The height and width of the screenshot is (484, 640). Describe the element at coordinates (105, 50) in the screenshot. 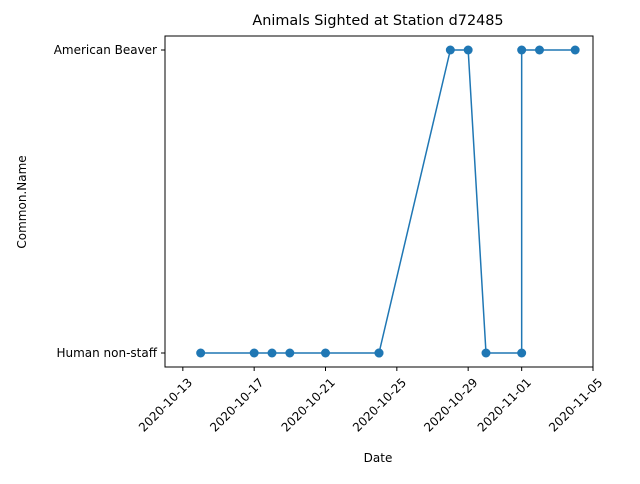

I see `y-tick-label: American Beaver` at that location.